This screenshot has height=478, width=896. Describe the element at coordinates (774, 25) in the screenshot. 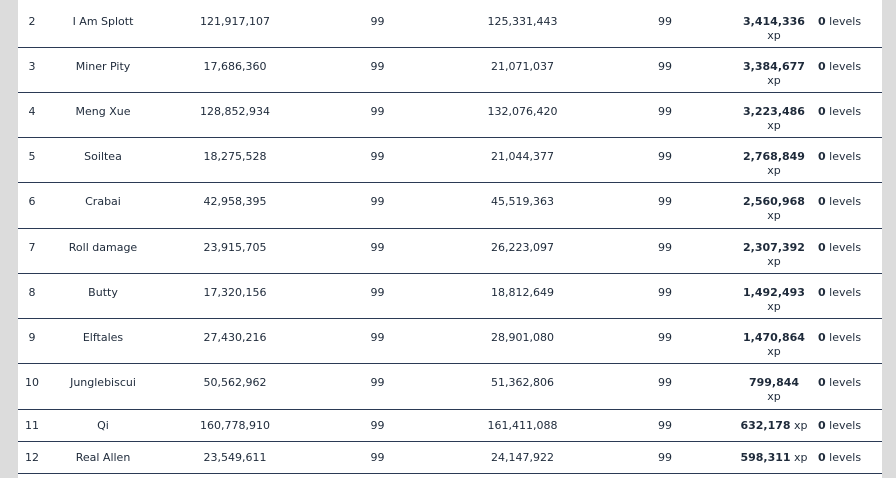

I see `gained-xp-cell: 3,414,336 xp` at that location.